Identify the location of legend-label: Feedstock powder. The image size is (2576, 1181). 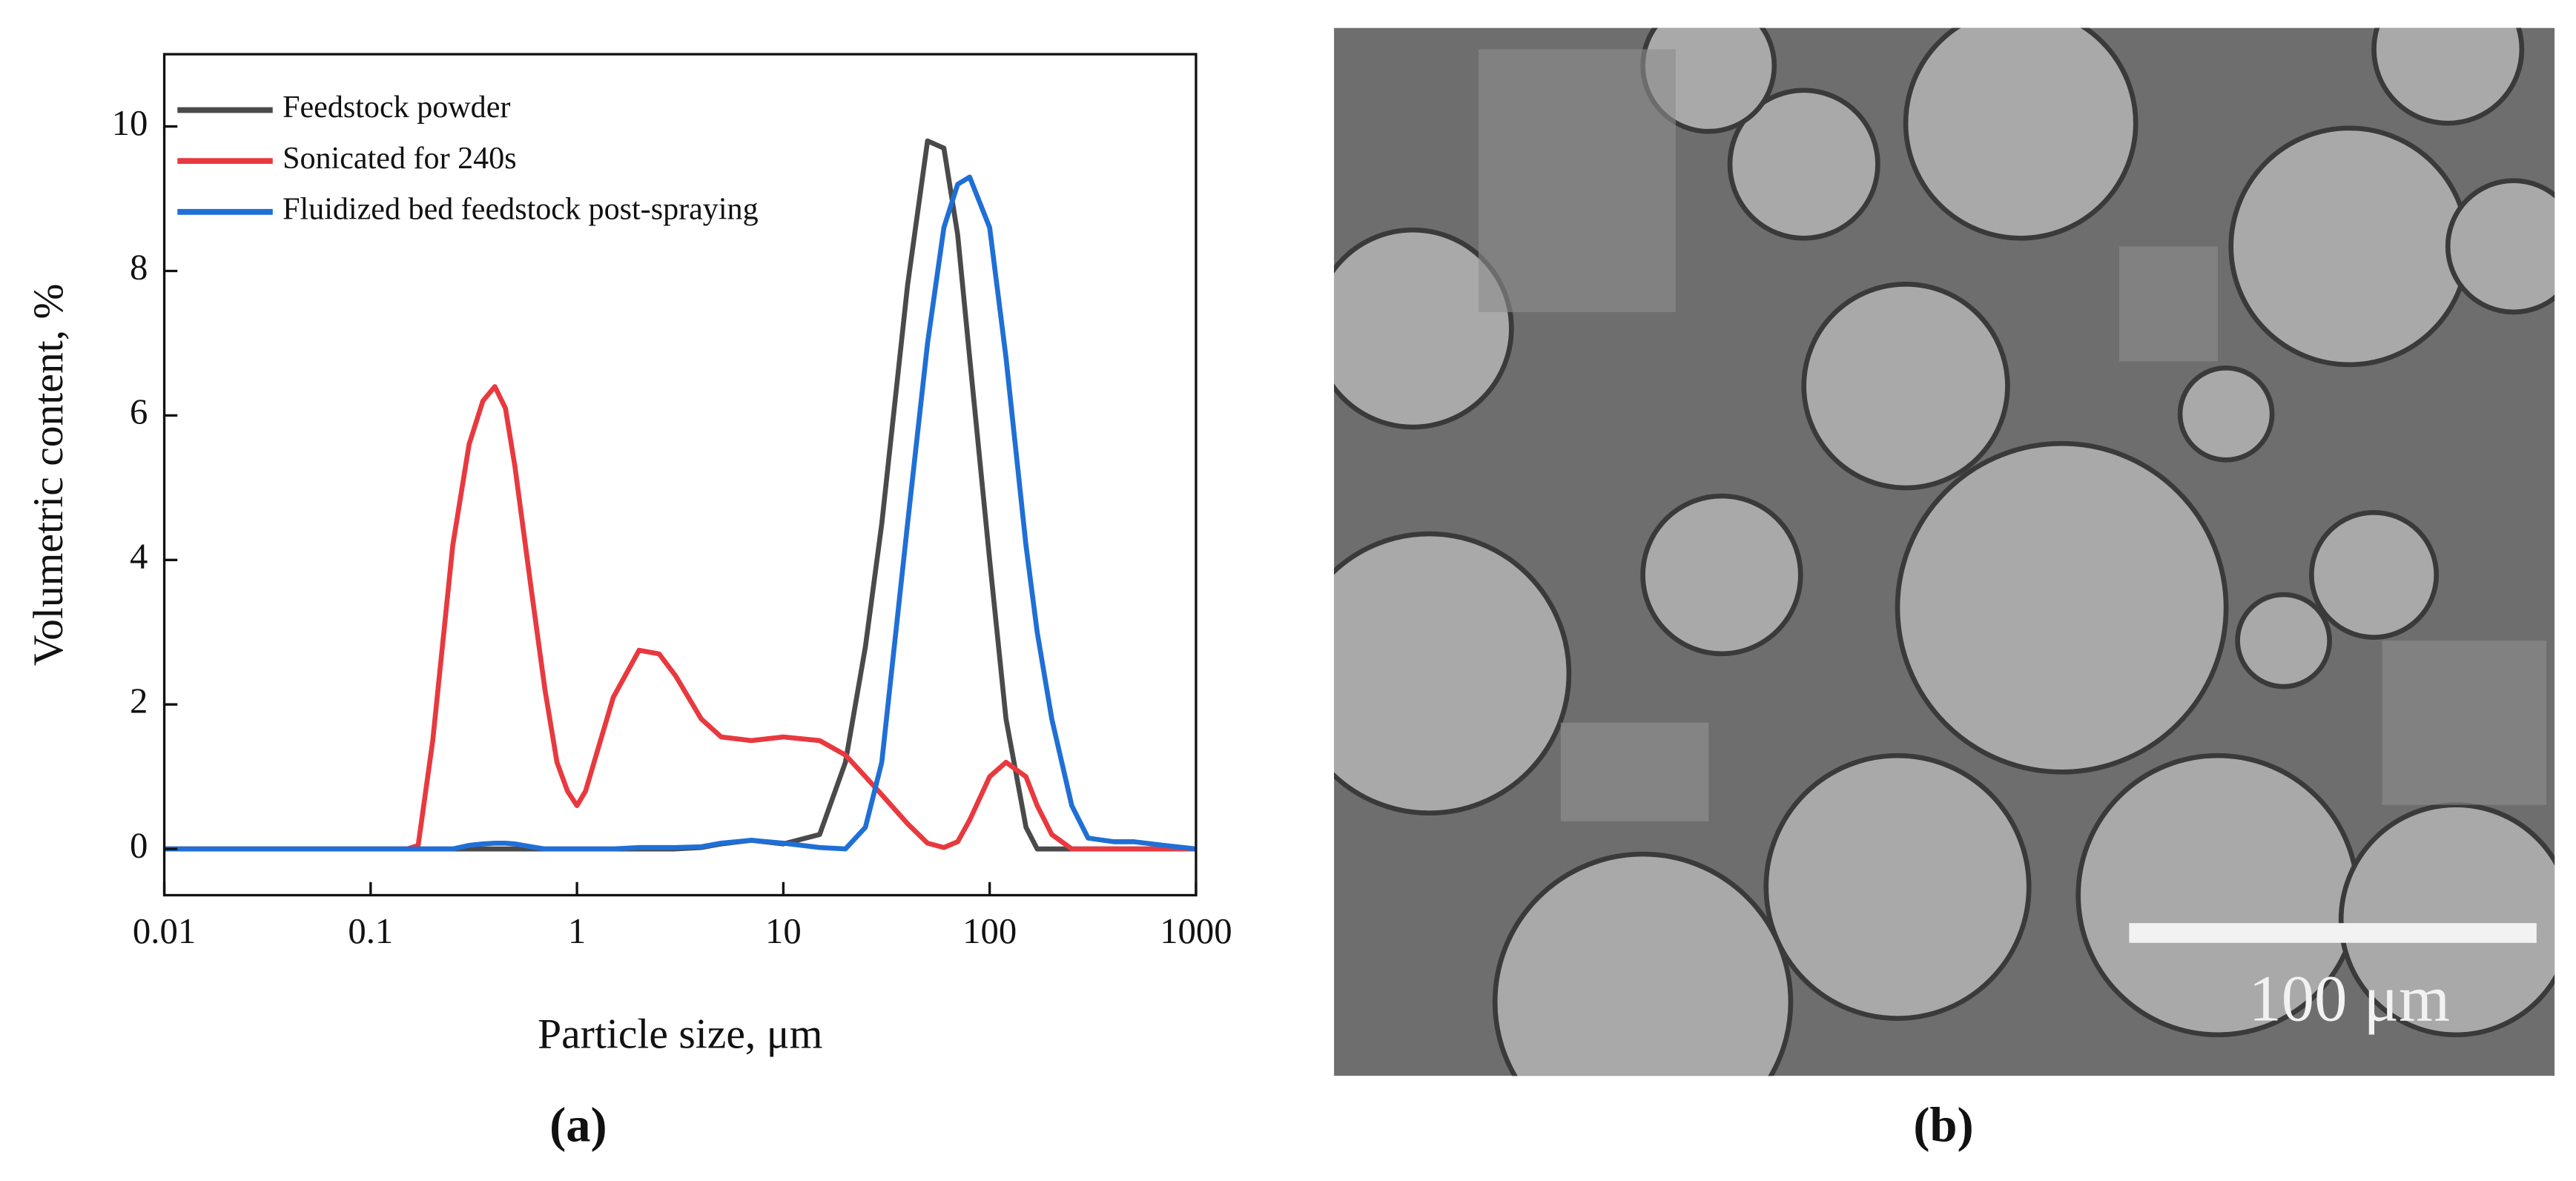
(396, 107).